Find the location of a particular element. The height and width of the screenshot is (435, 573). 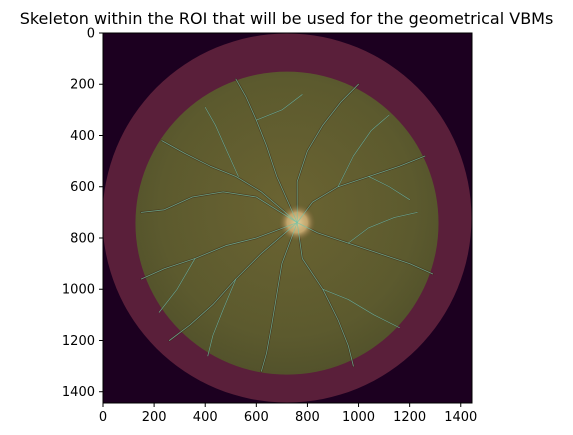

y-tick-label: 1400 is located at coordinates (78, 392).